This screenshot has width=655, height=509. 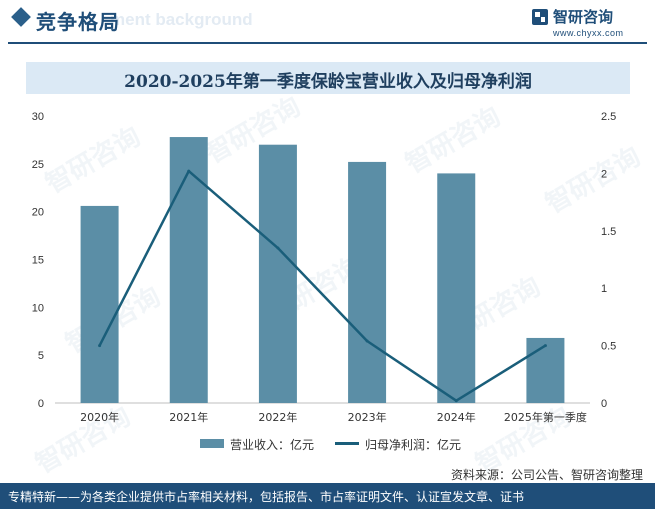 I want to click on chart-legend: 营业收入：亿元 归母净利润：亿元, so click(x=327, y=444).